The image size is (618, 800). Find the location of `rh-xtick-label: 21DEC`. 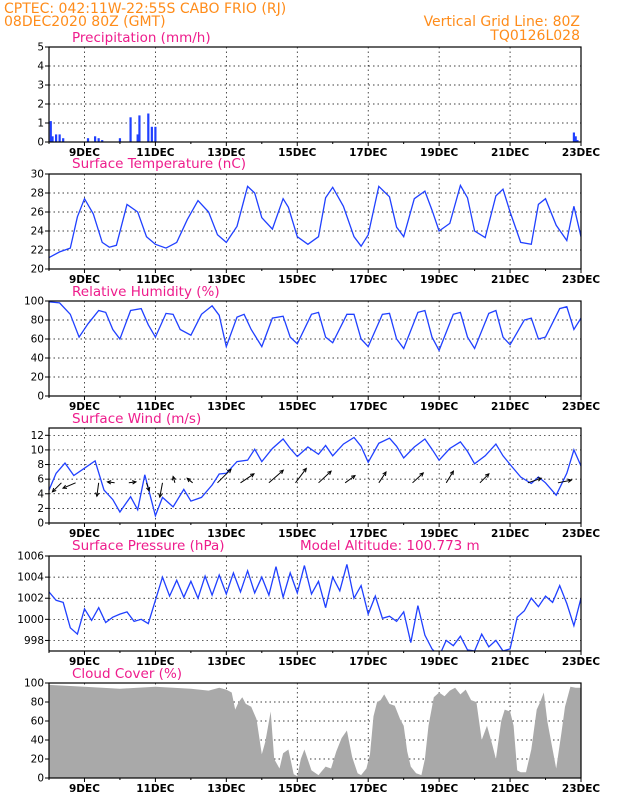

rh-xtick-label: 21DEC is located at coordinates (510, 407).